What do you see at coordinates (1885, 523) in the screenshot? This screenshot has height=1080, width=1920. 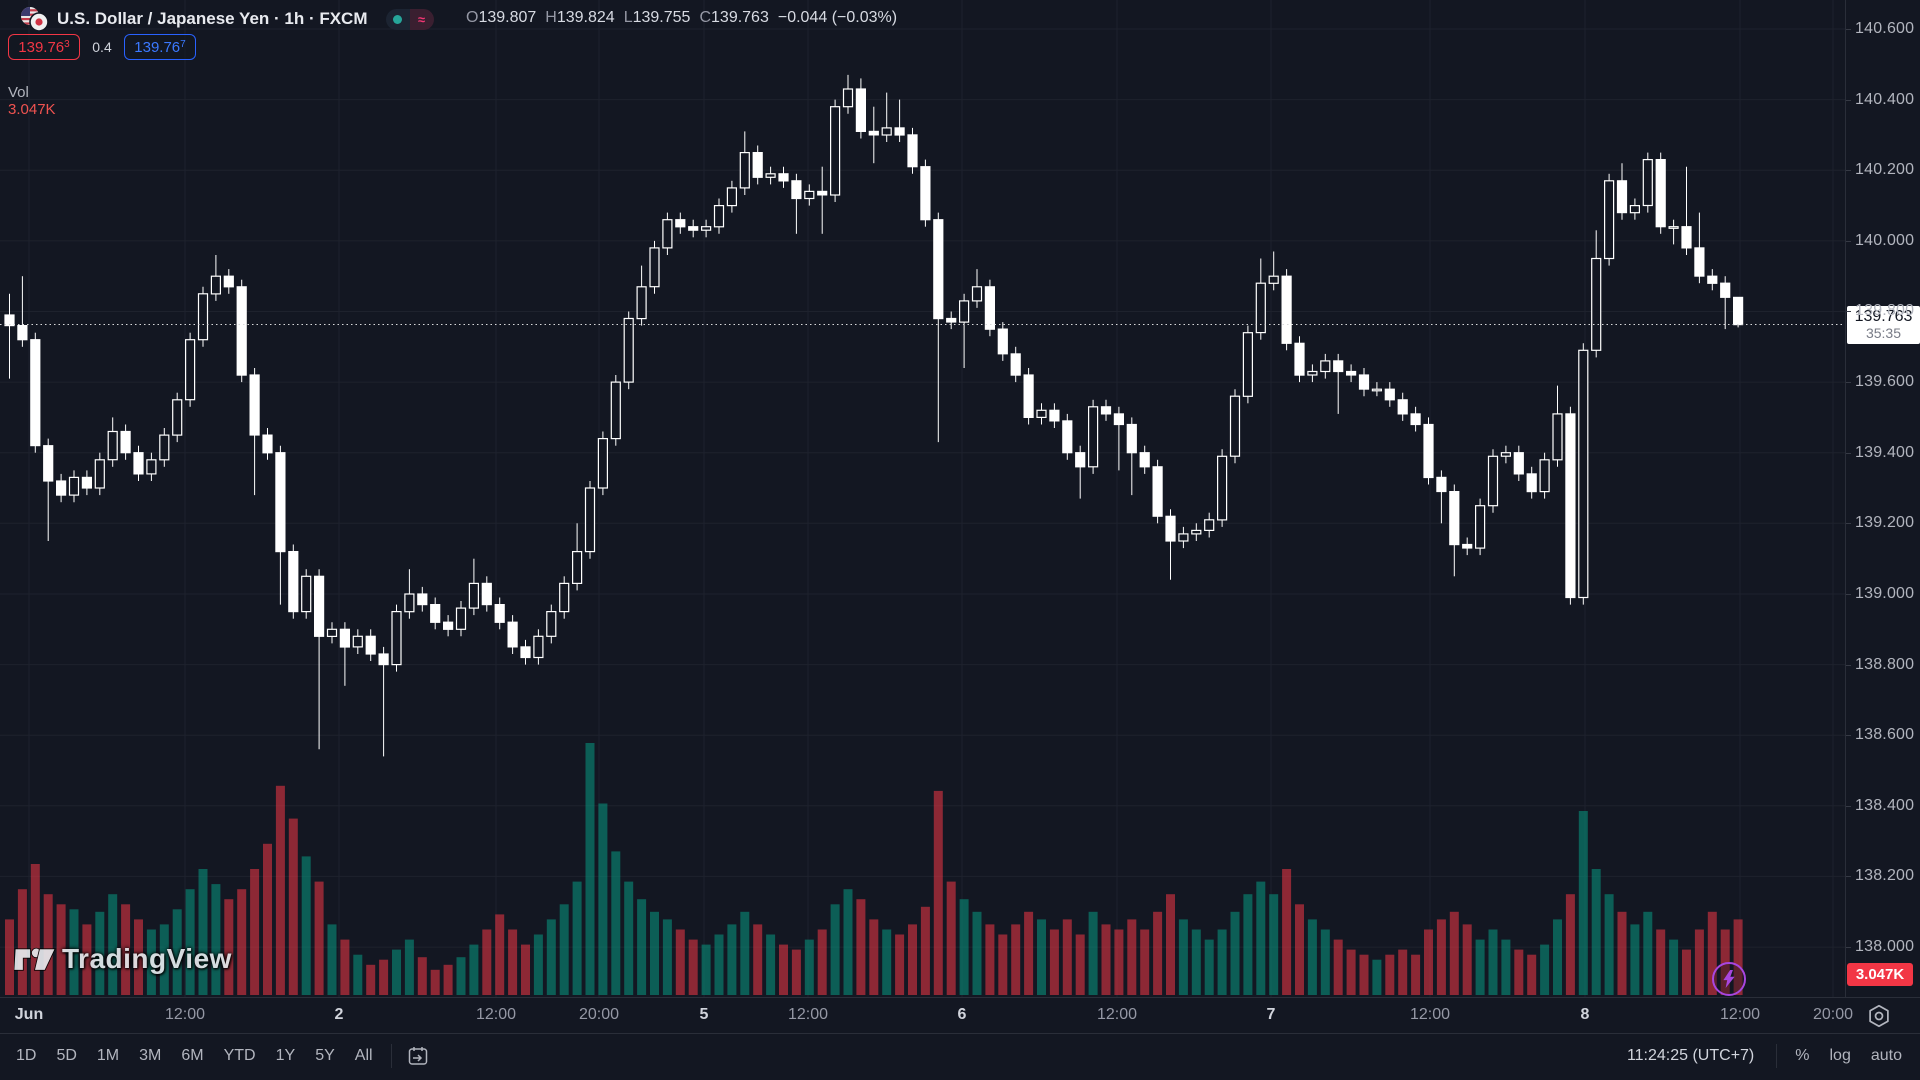 I see `price-axis-label: 139.200` at bounding box center [1885, 523].